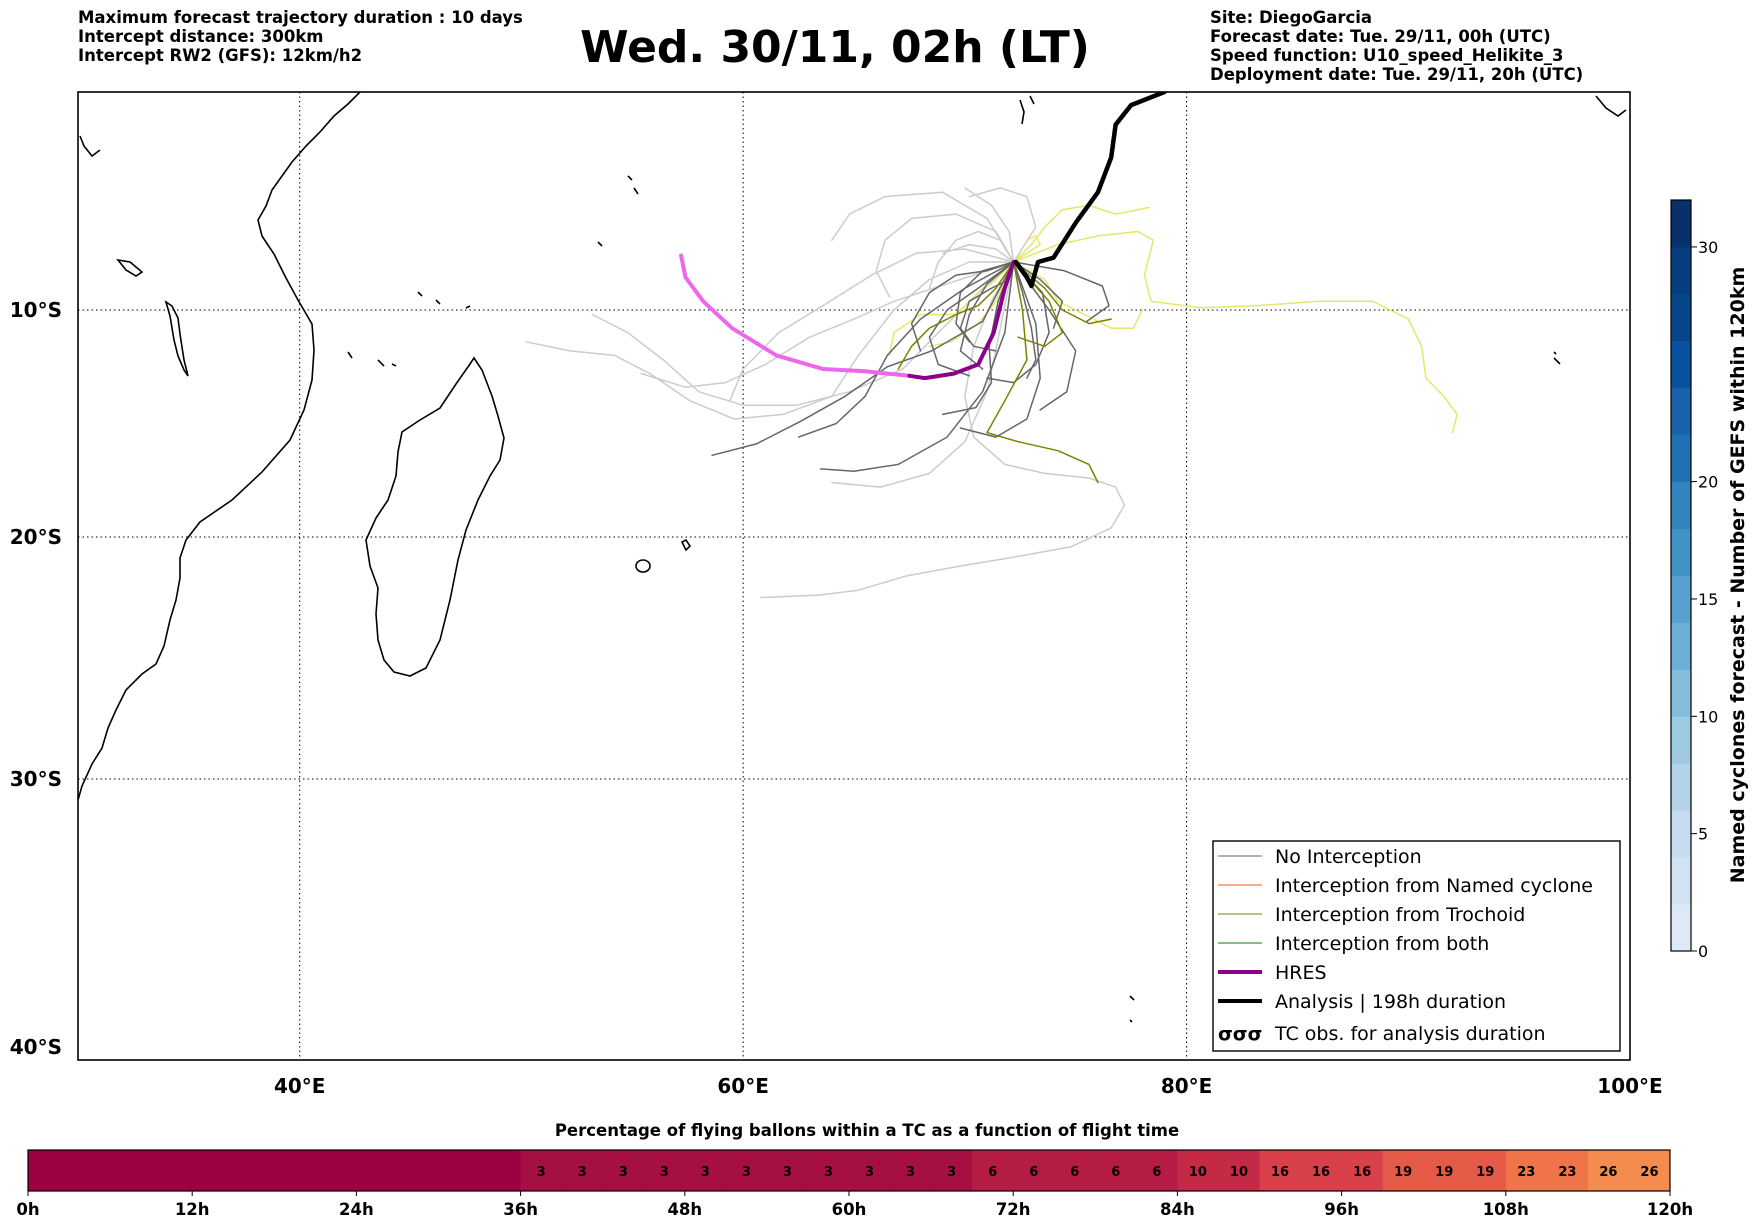 This screenshot has width=1754, height=1223. Describe the element at coordinates (1090, 190) in the screenshot. I see `analysis-trajectory` at that location.